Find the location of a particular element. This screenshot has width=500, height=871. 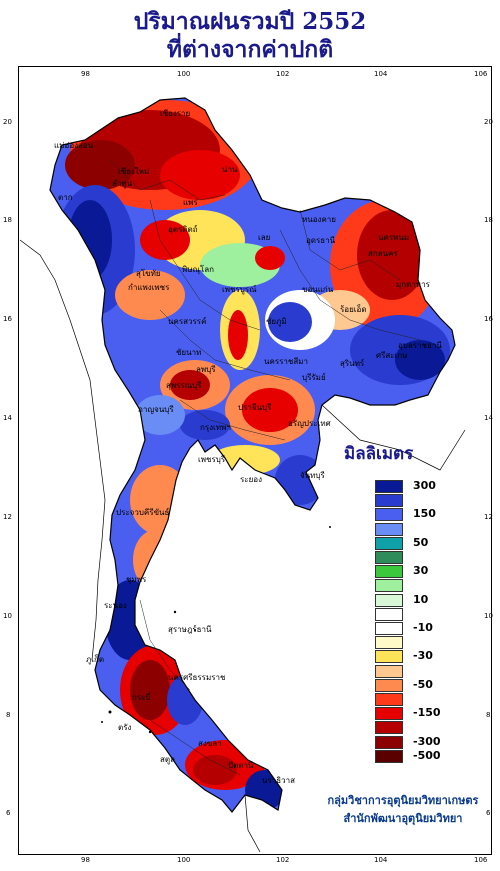

place-label: จันทบุรี is located at coordinates (313, 475).